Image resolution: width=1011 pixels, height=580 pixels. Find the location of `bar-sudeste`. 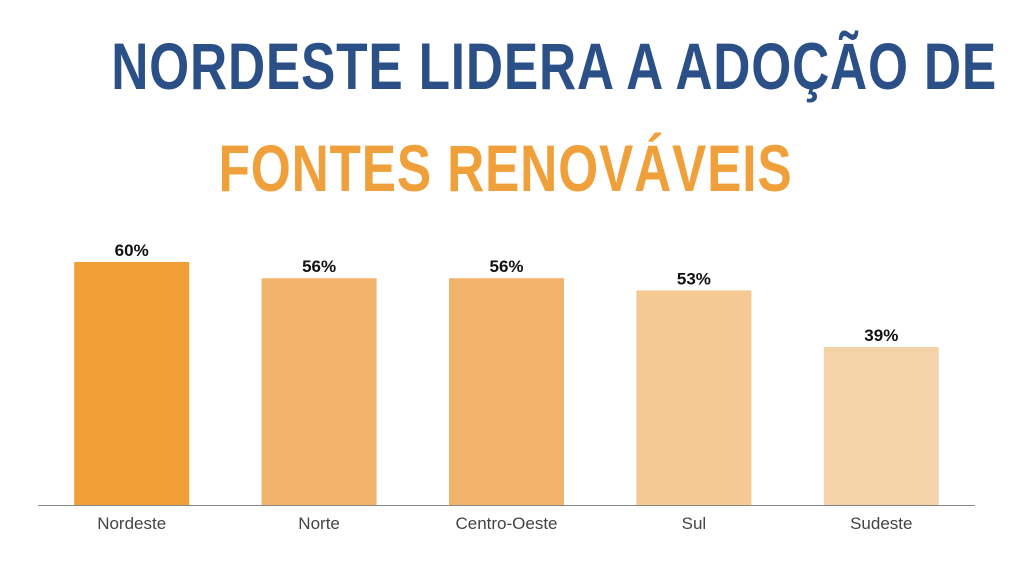

bar-sudeste is located at coordinates (881, 426).